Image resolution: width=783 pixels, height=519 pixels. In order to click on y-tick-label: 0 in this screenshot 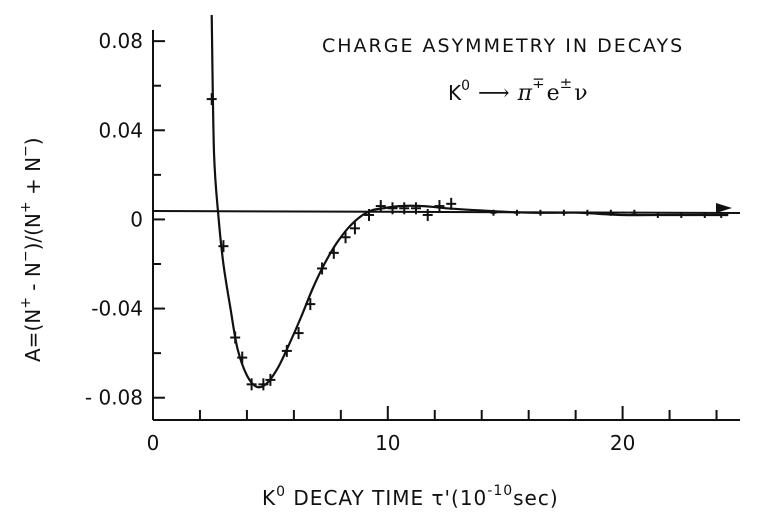, I will do `click(136, 219)`.